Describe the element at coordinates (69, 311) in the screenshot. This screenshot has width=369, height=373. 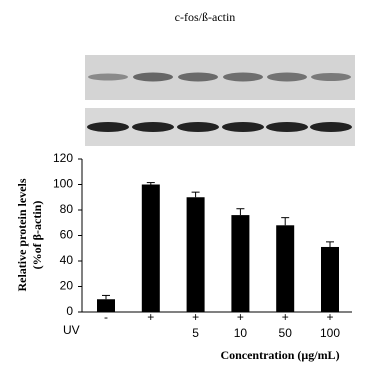
I see `y-tick-label: 0` at that location.